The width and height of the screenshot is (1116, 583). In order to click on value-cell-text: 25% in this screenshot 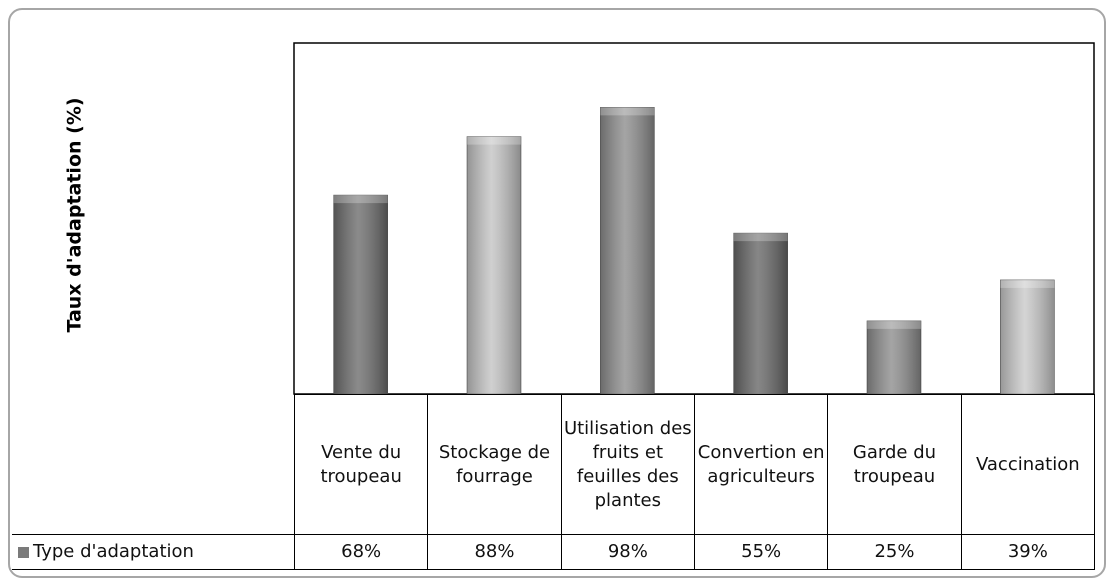, I will do `click(894, 551)`.